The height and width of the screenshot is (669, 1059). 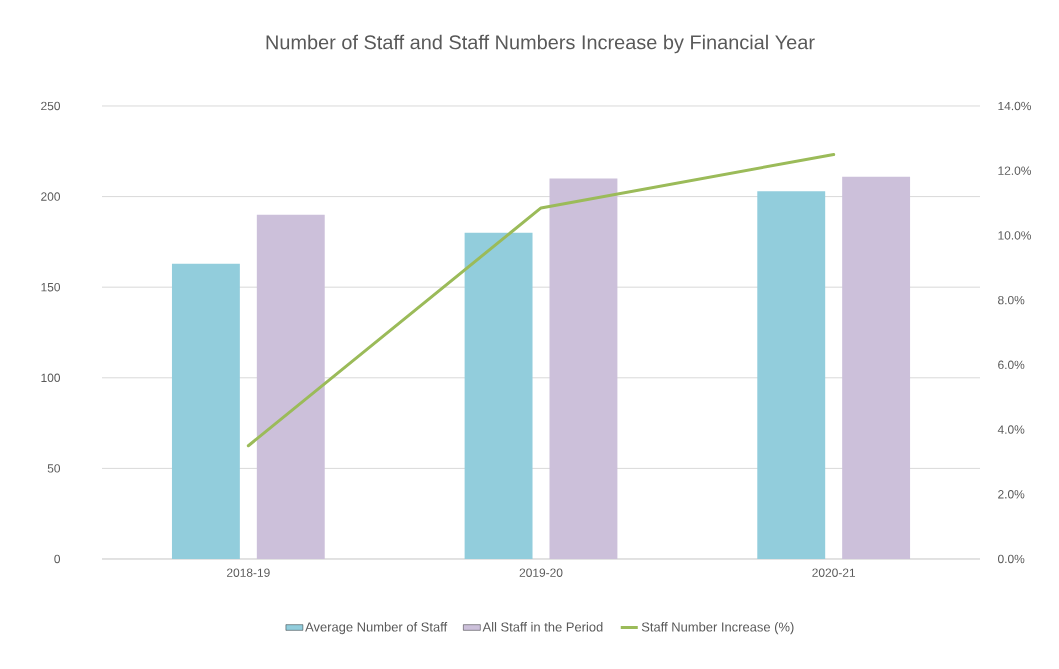 What do you see at coordinates (51, 106) in the screenshot?
I see `y-tick-label: 250` at bounding box center [51, 106].